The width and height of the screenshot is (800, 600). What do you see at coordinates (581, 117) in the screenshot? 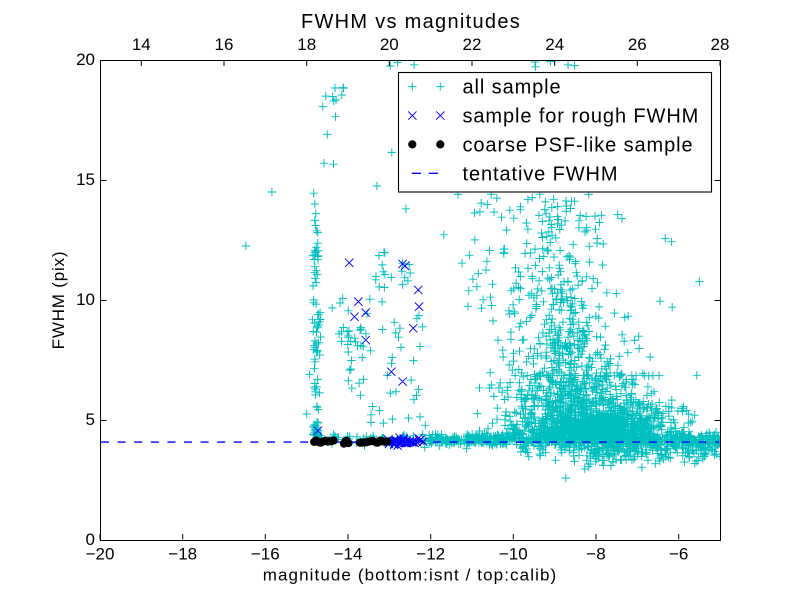
I see `svg-text: sample for rough FWHM` at bounding box center [581, 117].